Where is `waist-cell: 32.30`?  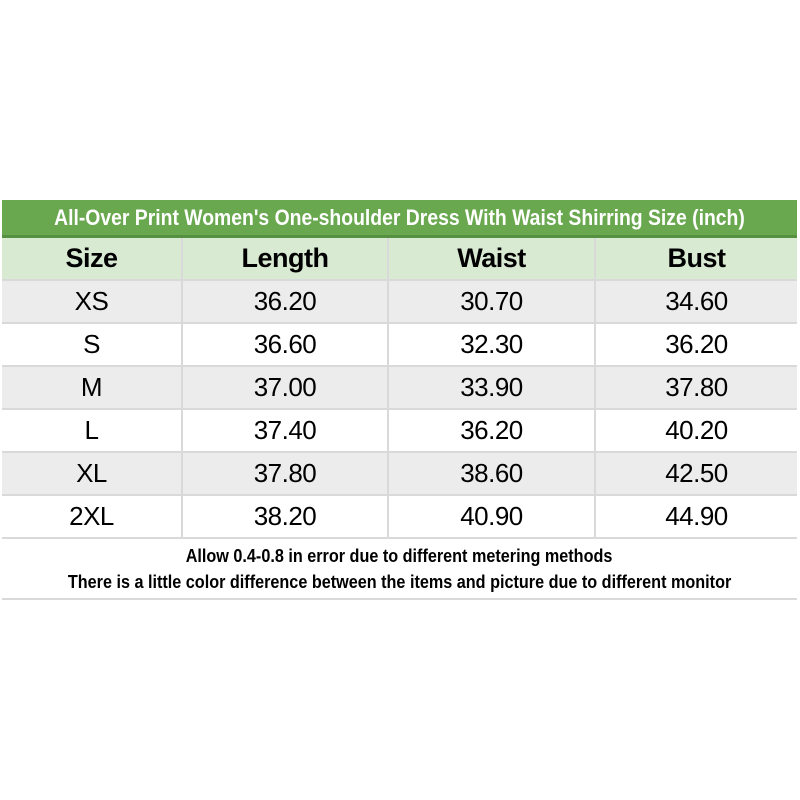
waist-cell: 32.30 is located at coordinates (491, 344).